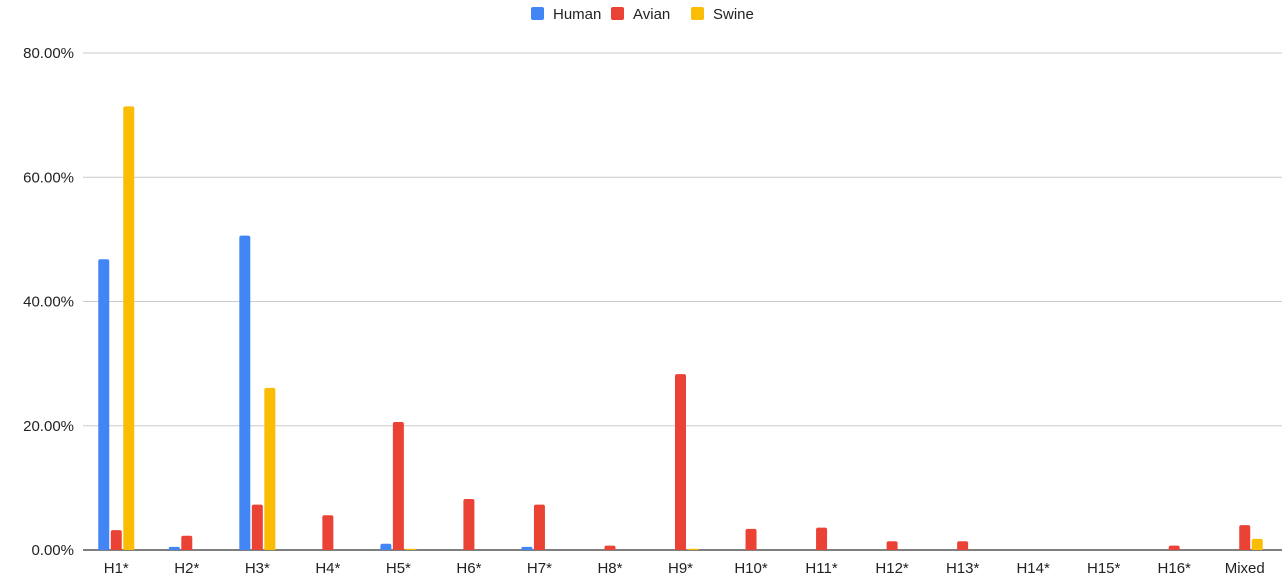  I want to click on x-tick-label: H5*, so click(398, 568).